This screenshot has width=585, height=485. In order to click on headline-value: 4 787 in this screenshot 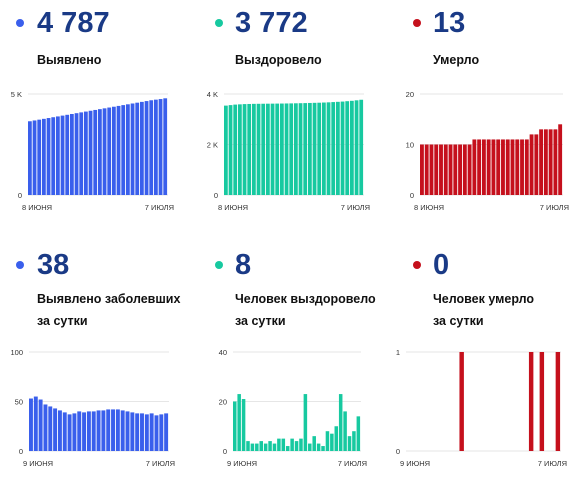, I will do `click(73, 23)`.